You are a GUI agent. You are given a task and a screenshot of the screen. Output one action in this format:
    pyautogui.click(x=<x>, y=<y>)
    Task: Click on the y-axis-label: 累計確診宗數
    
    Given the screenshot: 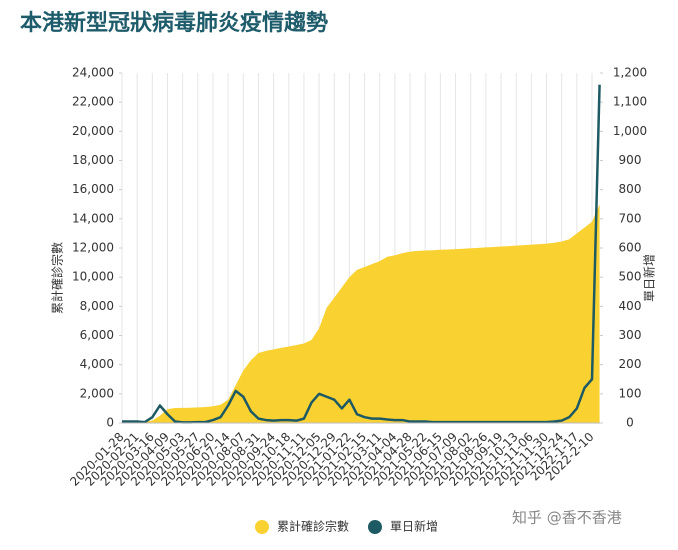 What is the action you would take?
    pyautogui.click(x=57, y=278)
    